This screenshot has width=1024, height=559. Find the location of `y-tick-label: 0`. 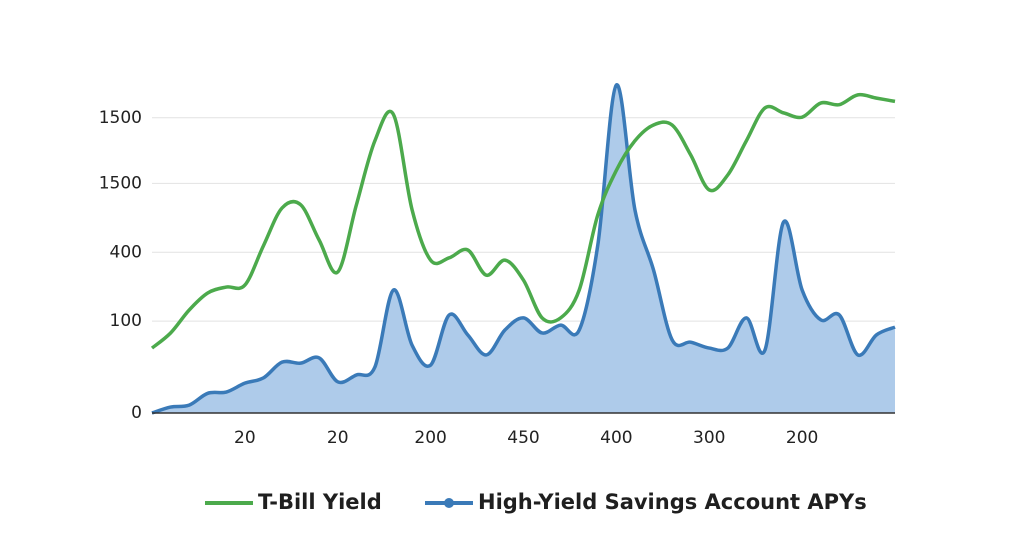

y-tick-label: 0 is located at coordinates (136, 413).